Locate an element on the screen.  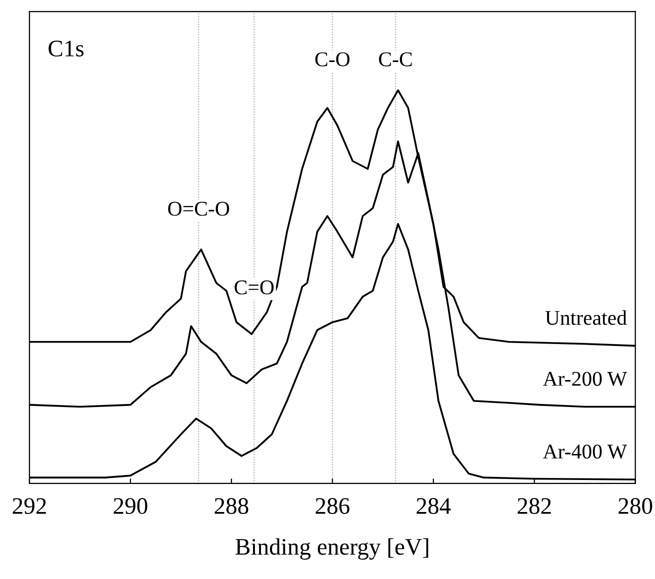
x-tick-label: 292 is located at coordinates (29, 506).